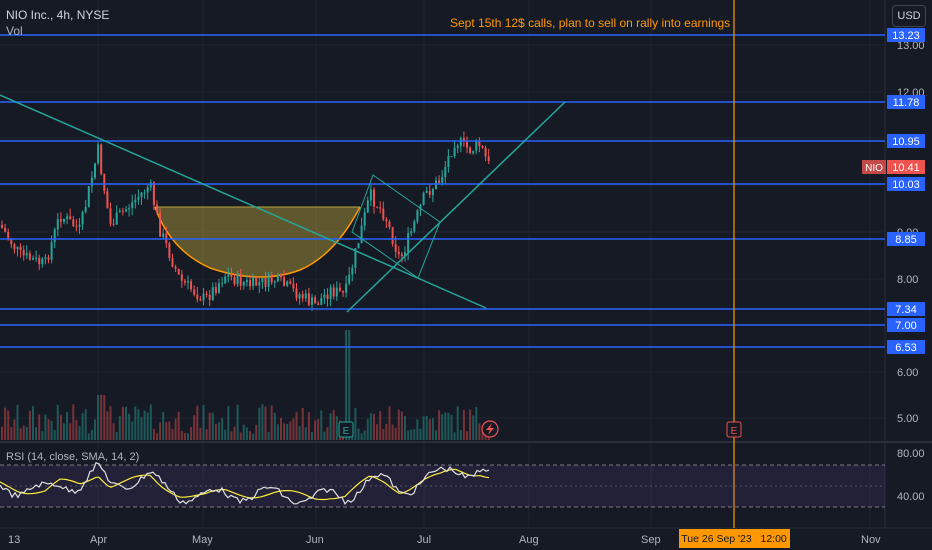 This screenshot has width=932, height=550. Describe the element at coordinates (909, 16) in the screenshot. I see `currency-button: USD` at that location.